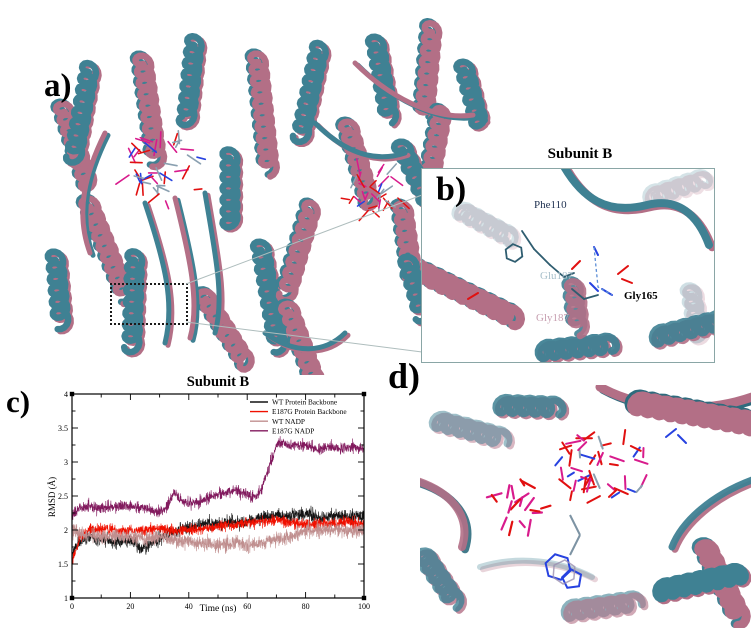  Describe the element at coordinates (293, 430) in the screenshot. I see `legend-label: E187G NADP` at that location.